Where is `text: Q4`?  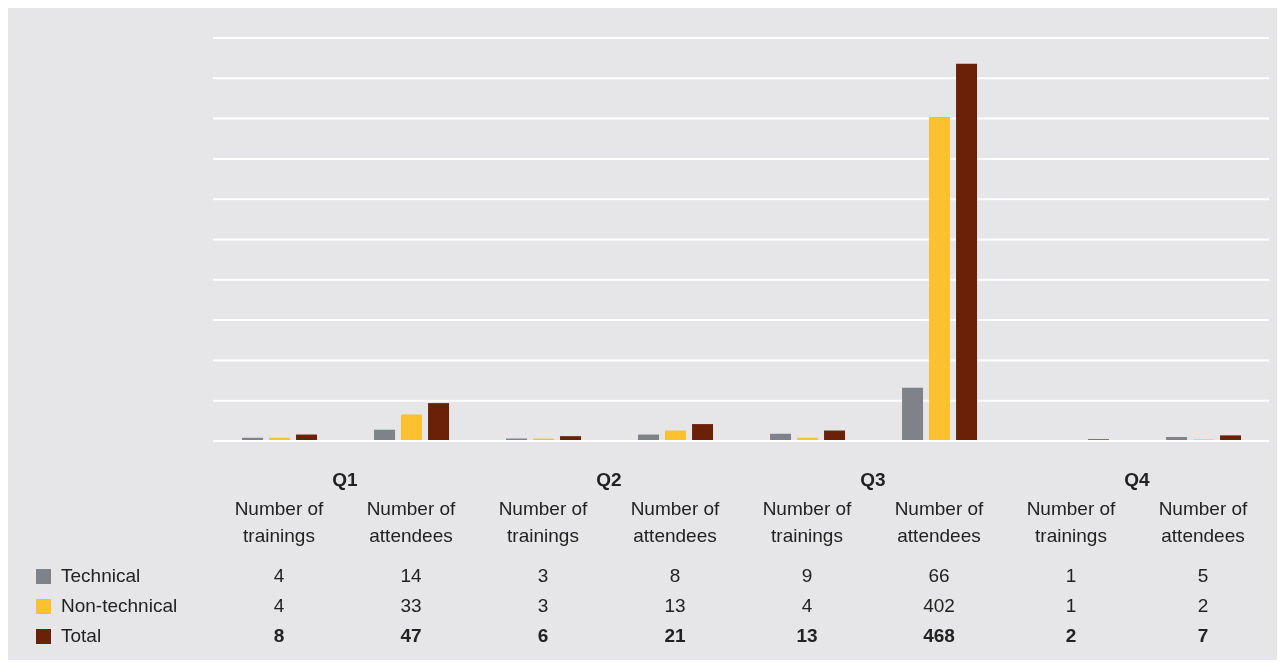 text: Q4 is located at coordinates (1137, 479).